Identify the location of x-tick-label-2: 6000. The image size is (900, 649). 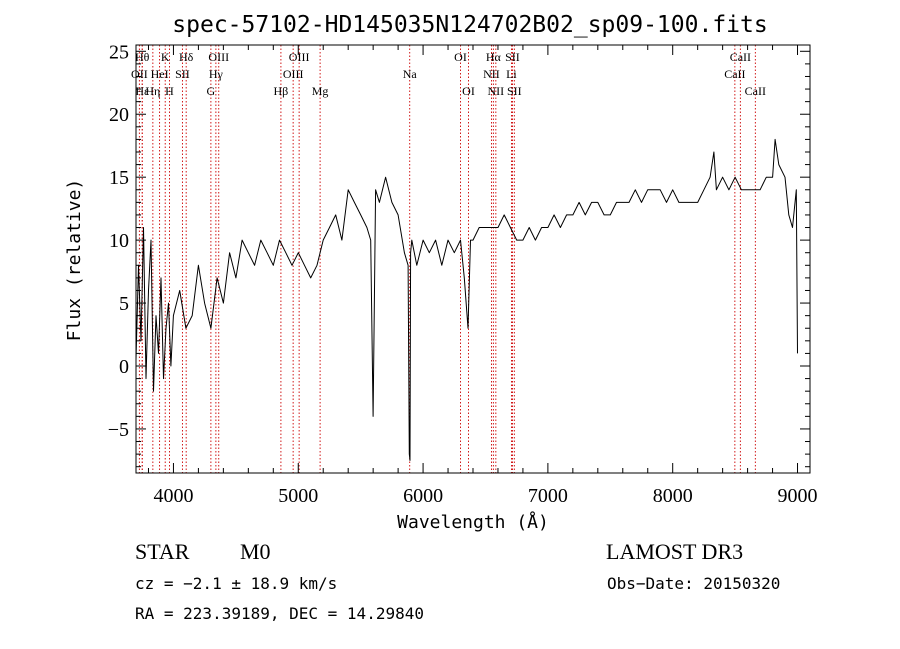
(423, 496).